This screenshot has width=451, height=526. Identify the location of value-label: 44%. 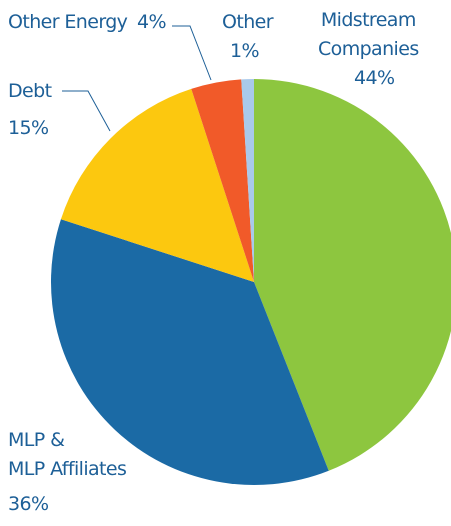
(374, 78).